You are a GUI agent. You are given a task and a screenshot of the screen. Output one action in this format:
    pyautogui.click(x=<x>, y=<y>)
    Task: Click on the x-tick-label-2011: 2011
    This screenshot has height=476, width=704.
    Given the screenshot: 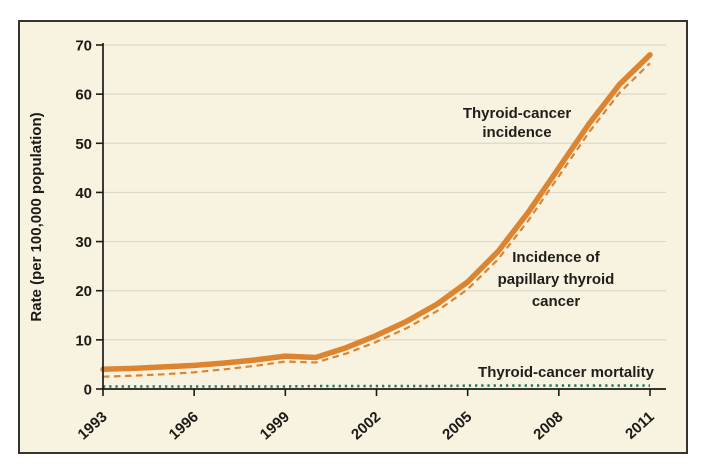 What is the action you would take?
    pyautogui.click(x=640, y=425)
    